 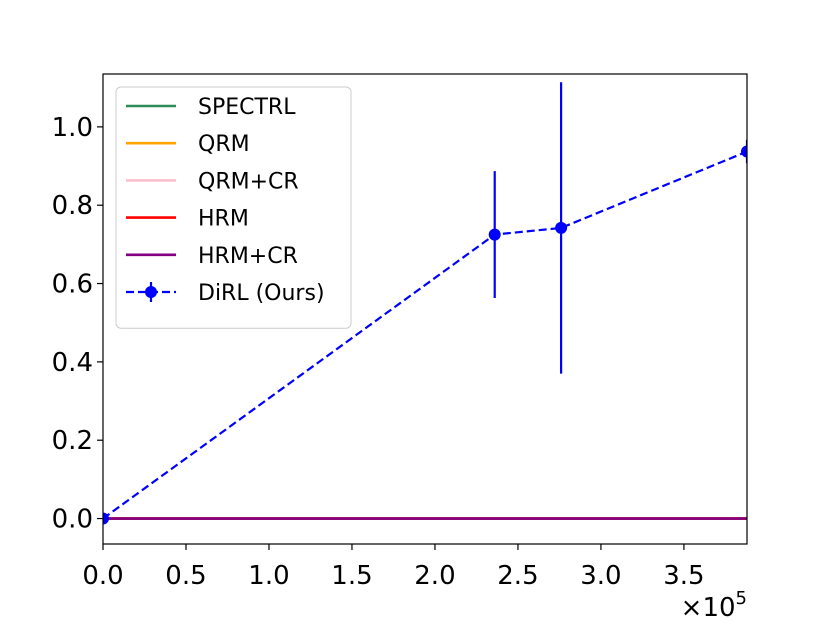 I want to click on legend-label-hrm-cr: HRM+CR, so click(x=248, y=256).